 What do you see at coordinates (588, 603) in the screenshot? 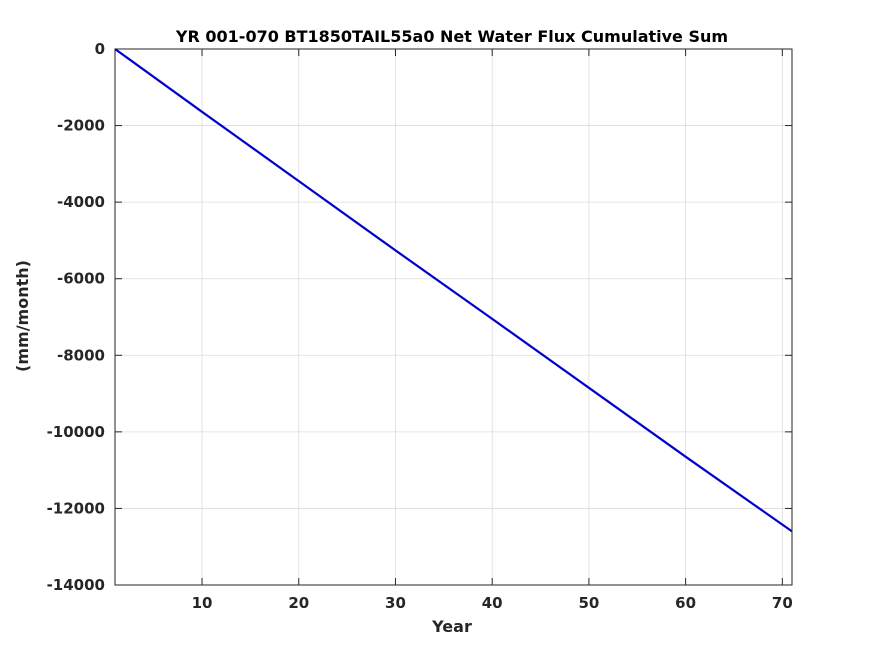
I see `x-tick-label: 50` at bounding box center [588, 603].